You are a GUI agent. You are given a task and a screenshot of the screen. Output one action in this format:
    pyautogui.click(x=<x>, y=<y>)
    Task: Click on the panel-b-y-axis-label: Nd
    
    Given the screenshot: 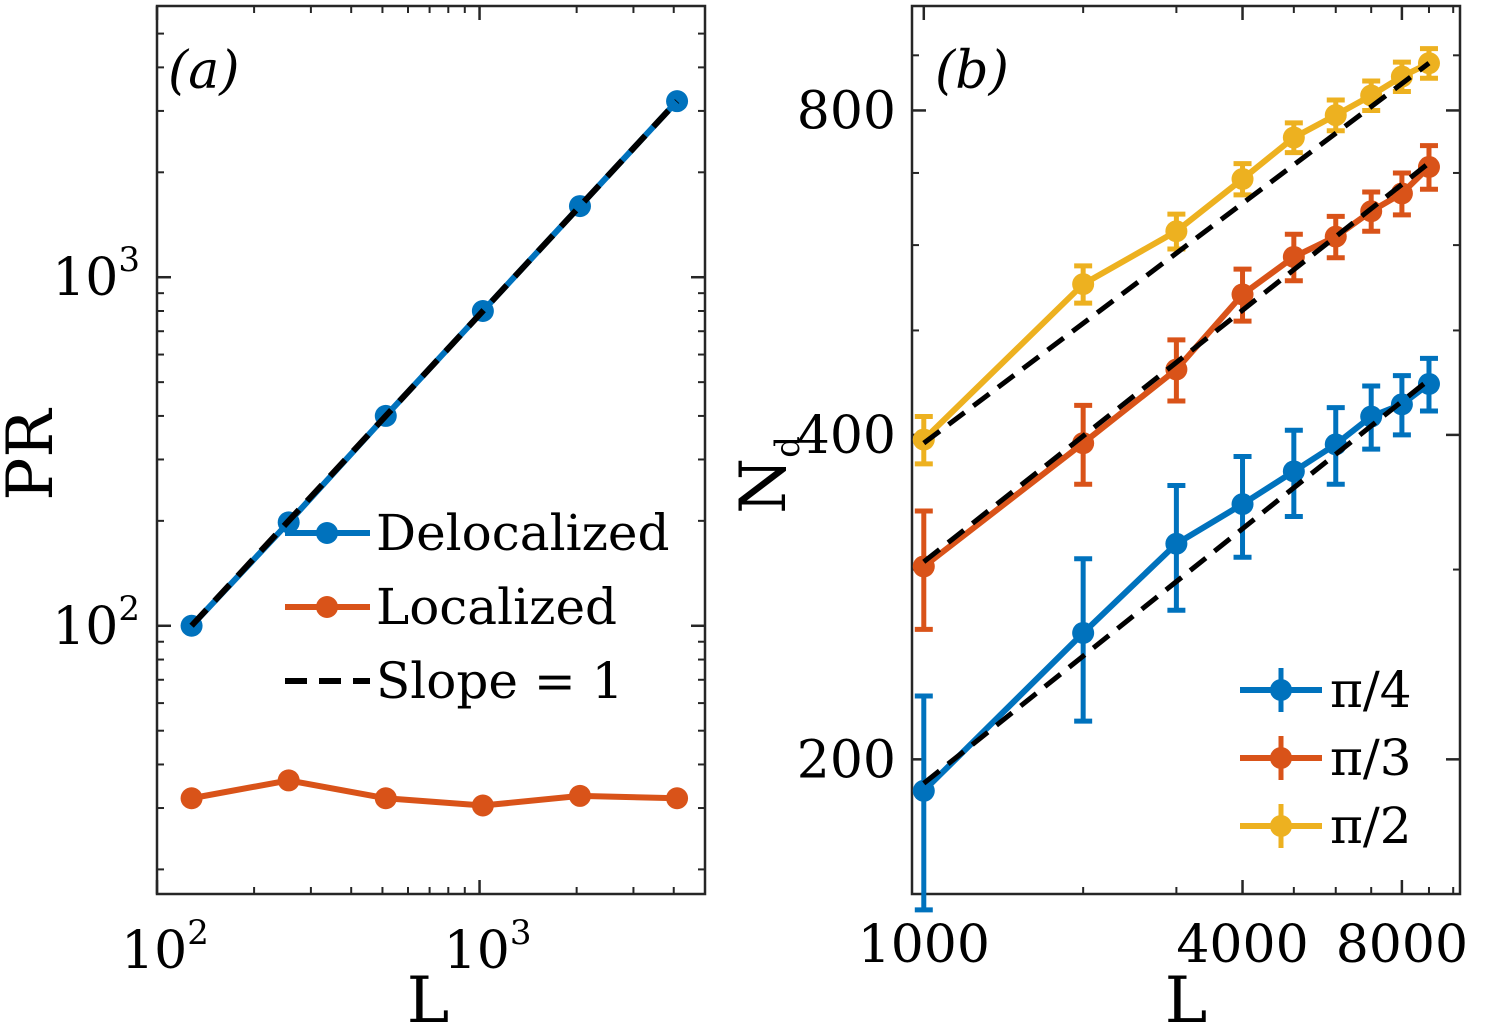 What is the action you would take?
    pyautogui.click(x=767, y=475)
    